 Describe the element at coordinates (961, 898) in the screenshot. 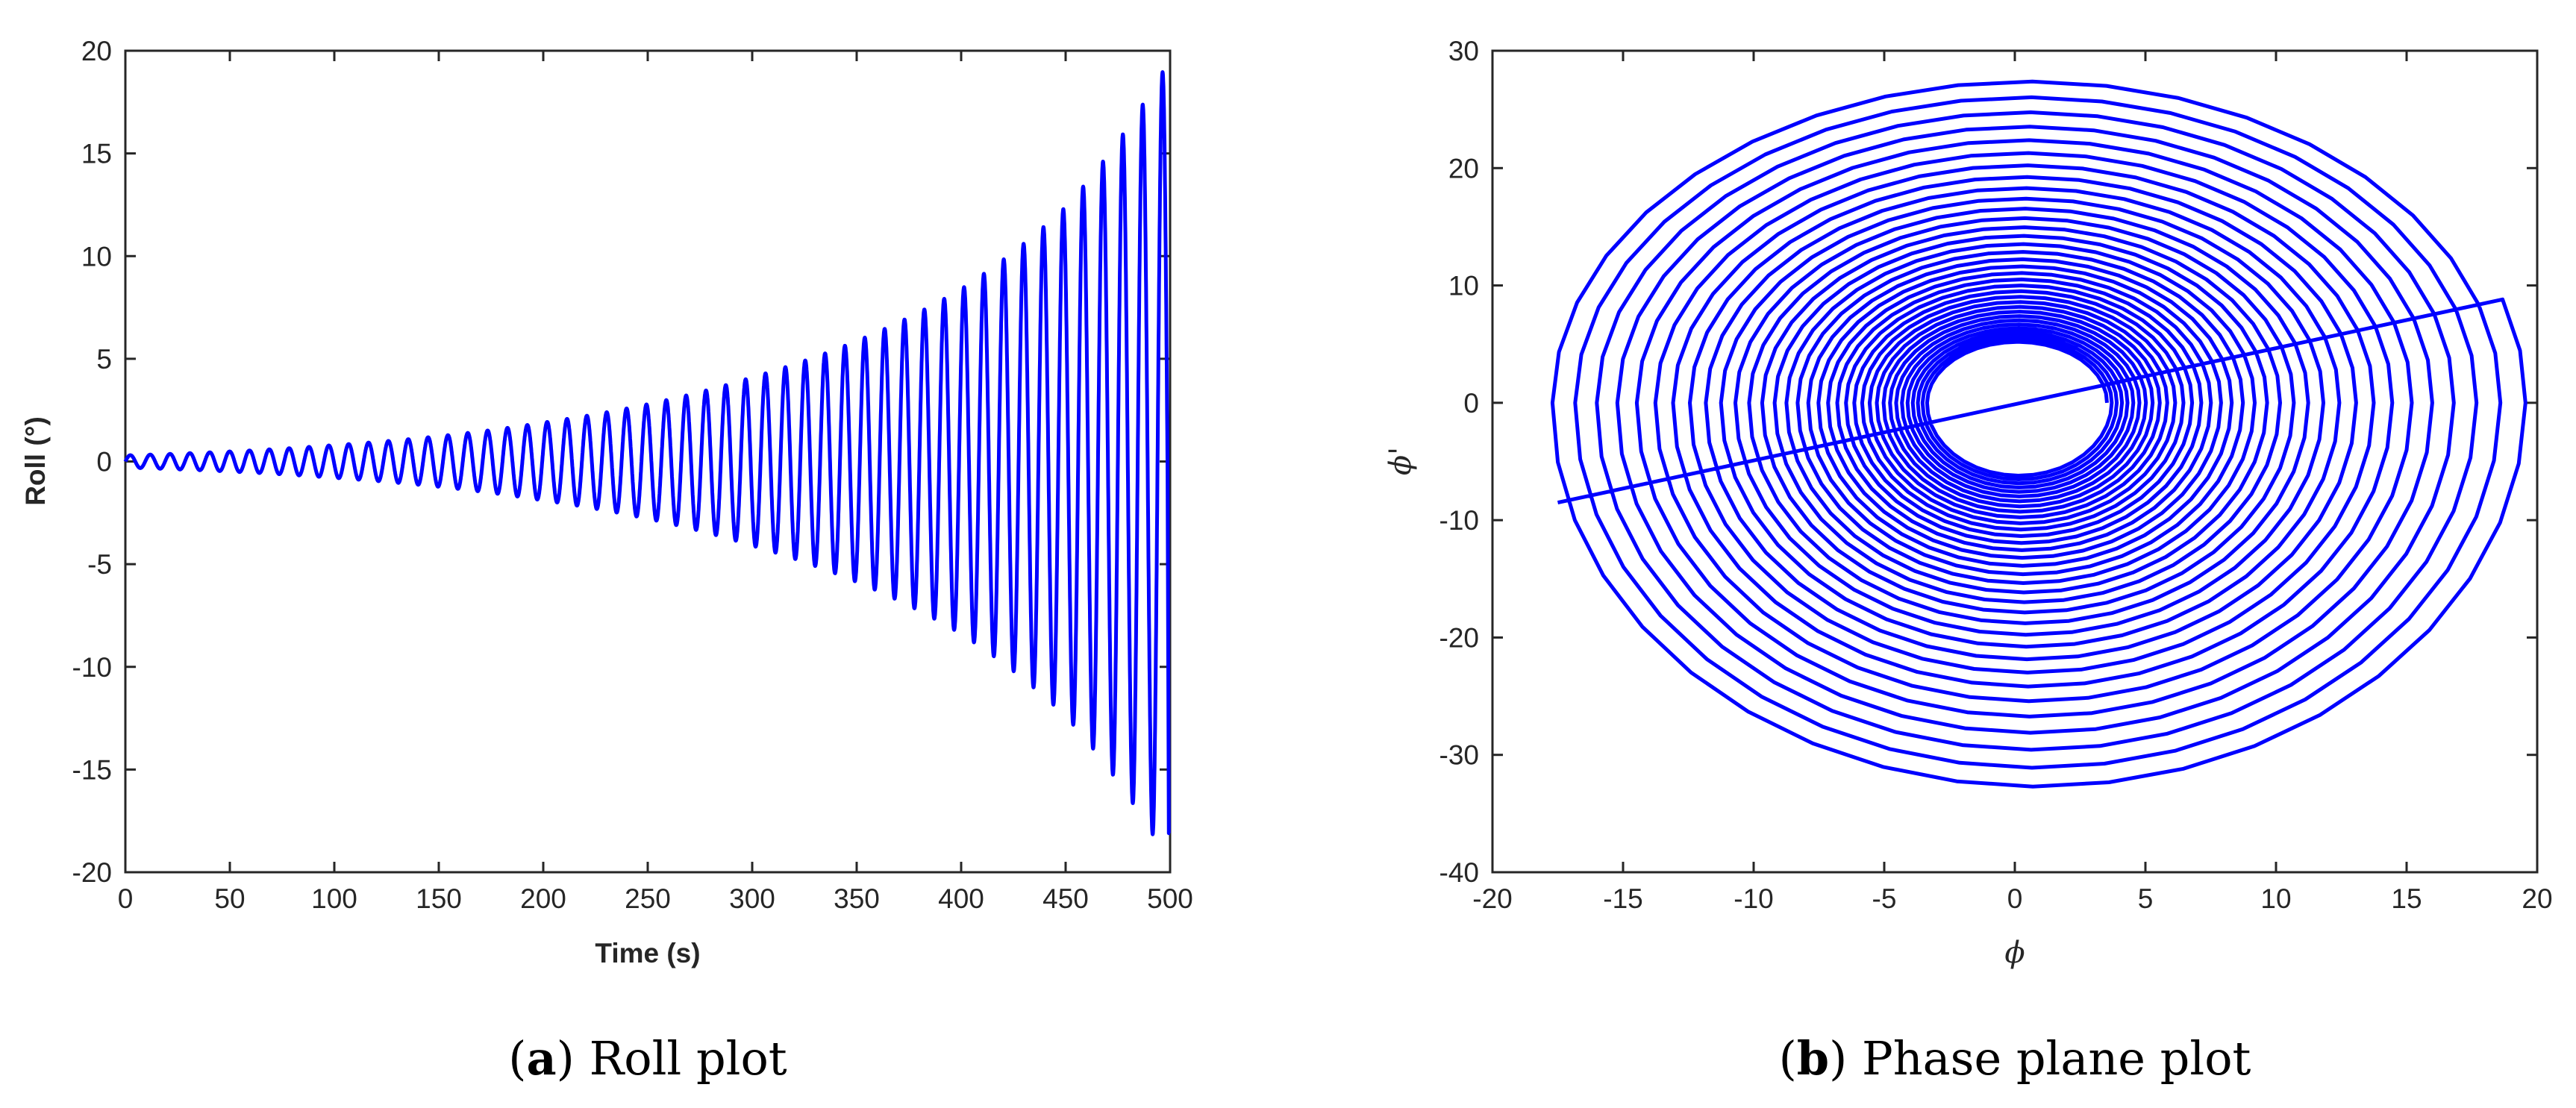

I see `a-x-tick-label: 400` at that location.